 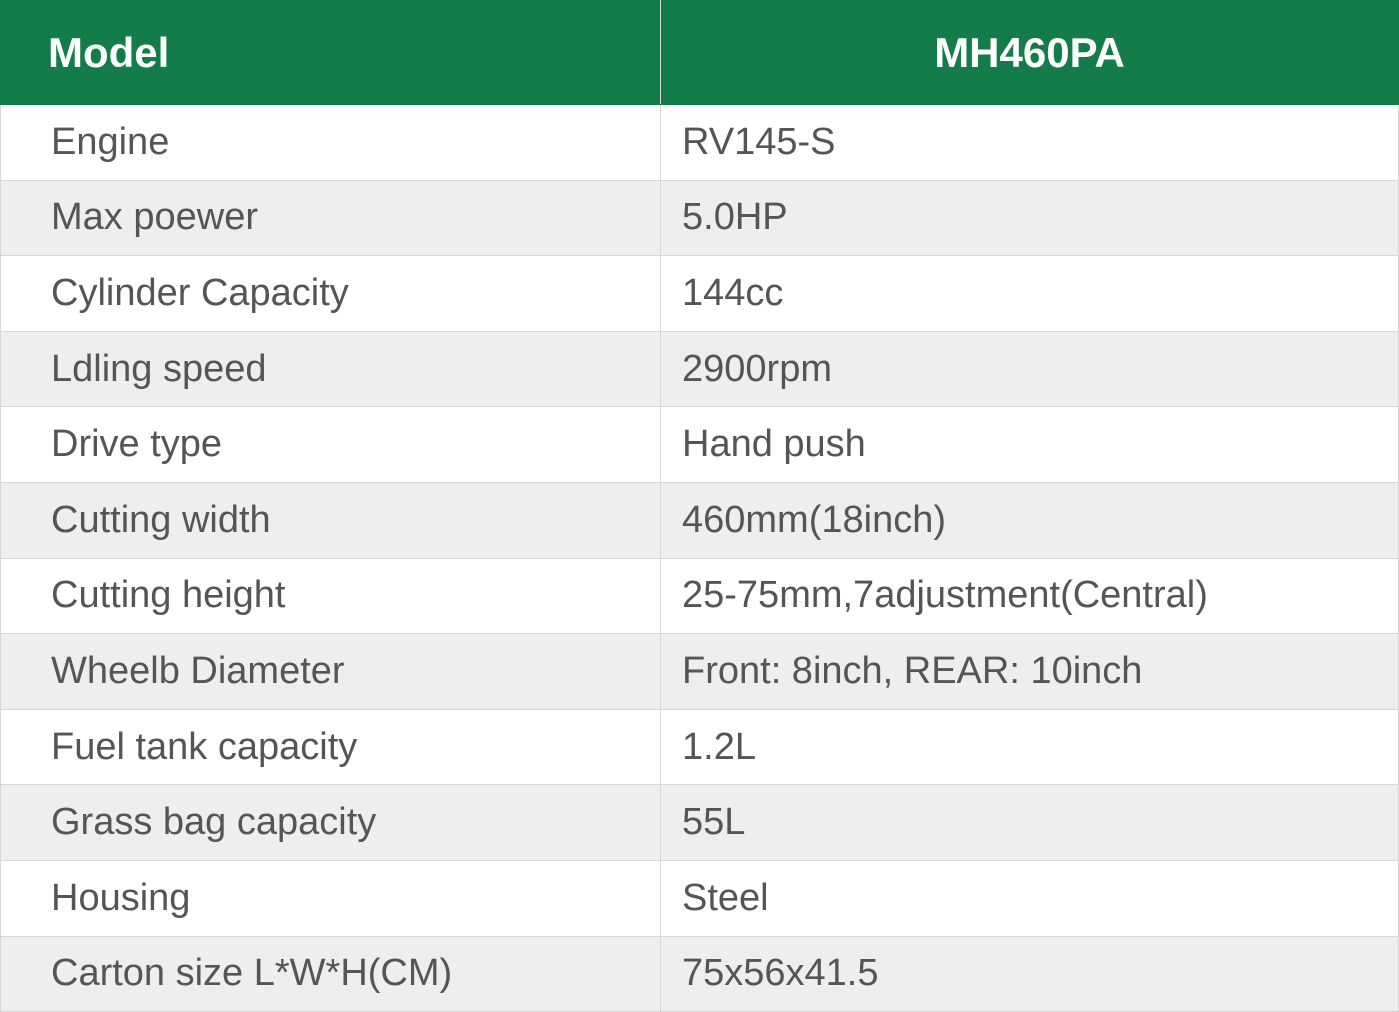 What do you see at coordinates (1029, 671) in the screenshot?
I see `spec-value: Front: 8inch, REAR: 10inch` at bounding box center [1029, 671].